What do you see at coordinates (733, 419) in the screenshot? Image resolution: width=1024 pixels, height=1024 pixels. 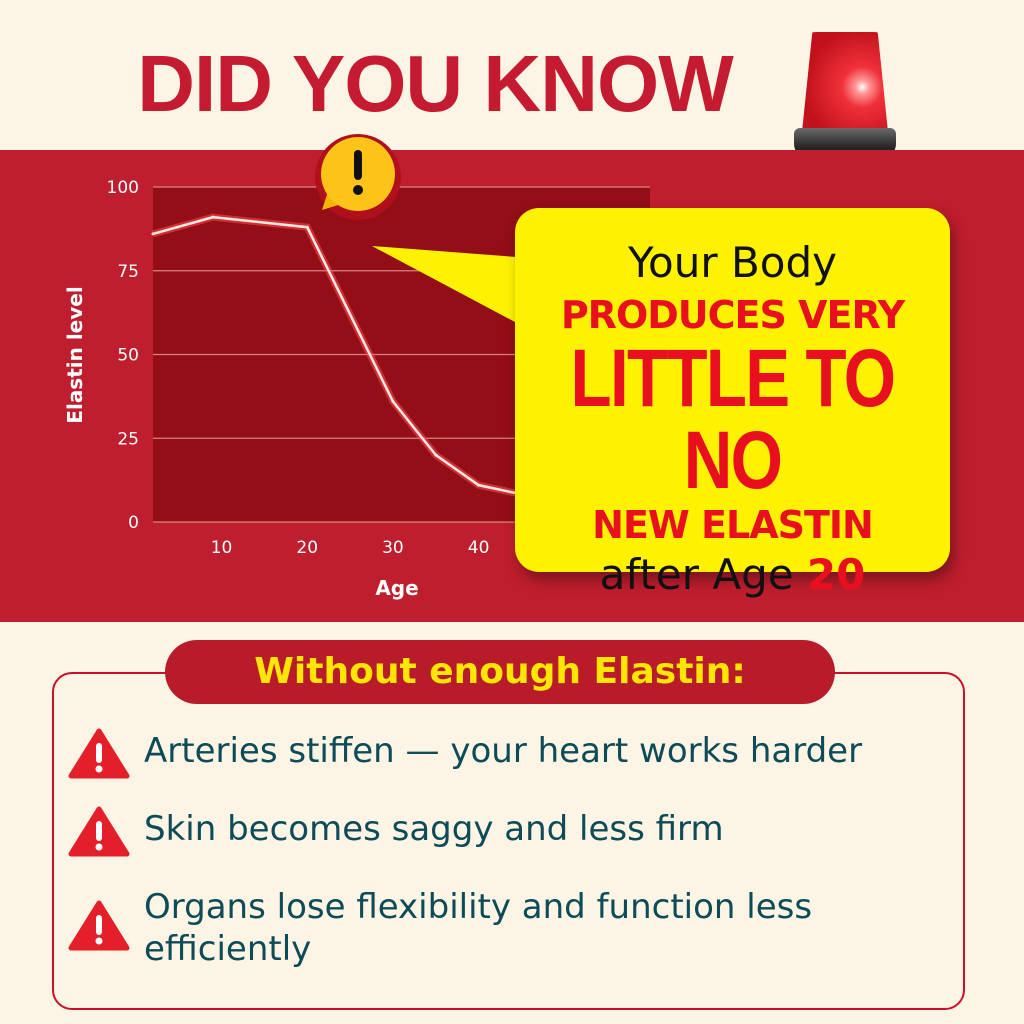 I see `callout-line3: LITTLE TO NO` at bounding box center [733, 419].